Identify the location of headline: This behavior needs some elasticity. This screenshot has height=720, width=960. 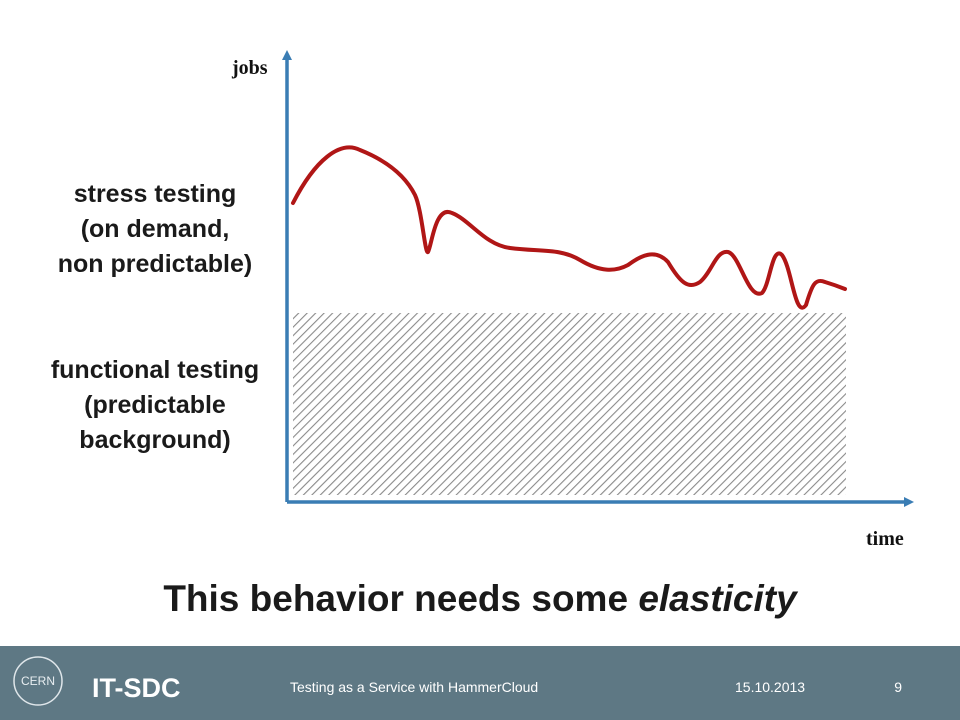
(481, 598).